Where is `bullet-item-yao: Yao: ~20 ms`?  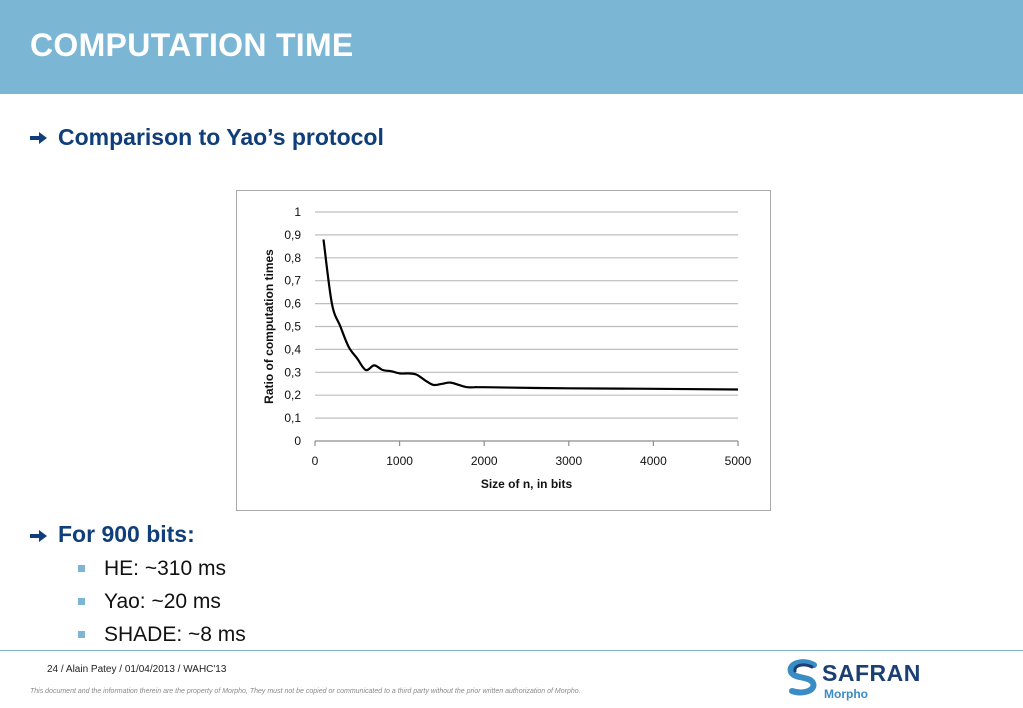 bullet-item-yao: Yao: ~20 ms is located at coordinates (162, 605).